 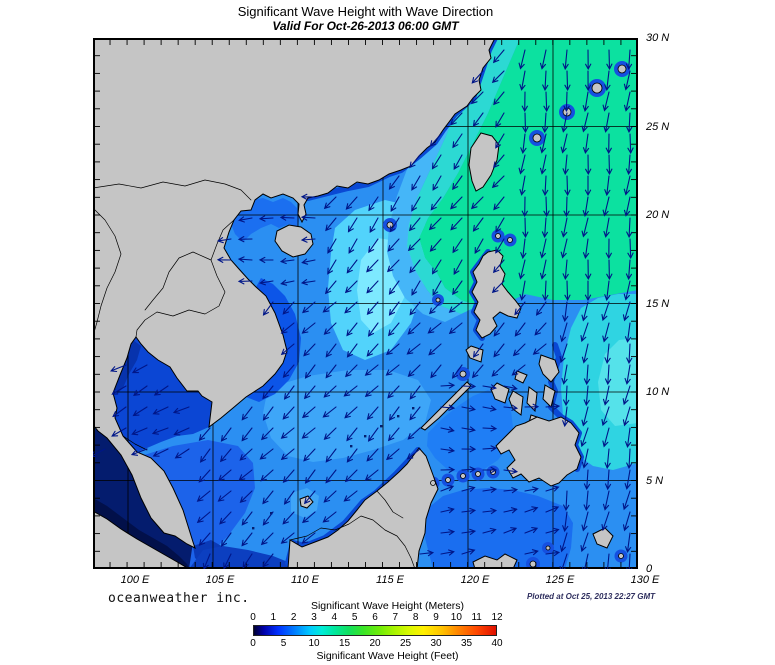 What do you see at coordinates (466, 643) in the screenshot?
I see `feet-tick: 35` at bounding box center [466, 643].